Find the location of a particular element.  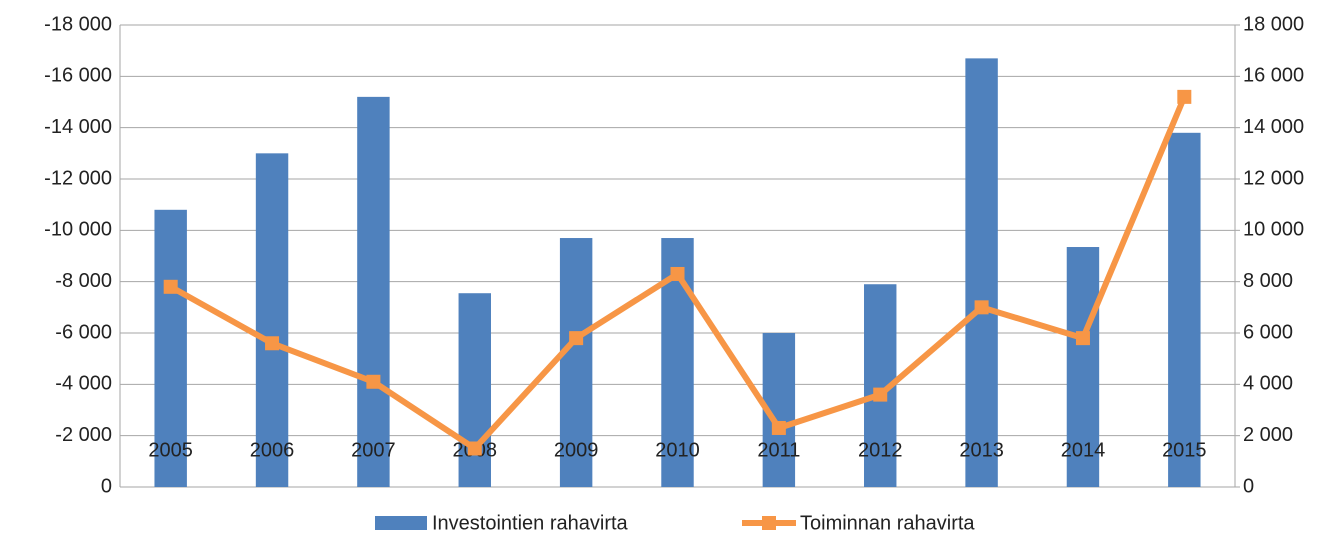

y-tick-label: -2 000 is located at coordinates (83, 435).